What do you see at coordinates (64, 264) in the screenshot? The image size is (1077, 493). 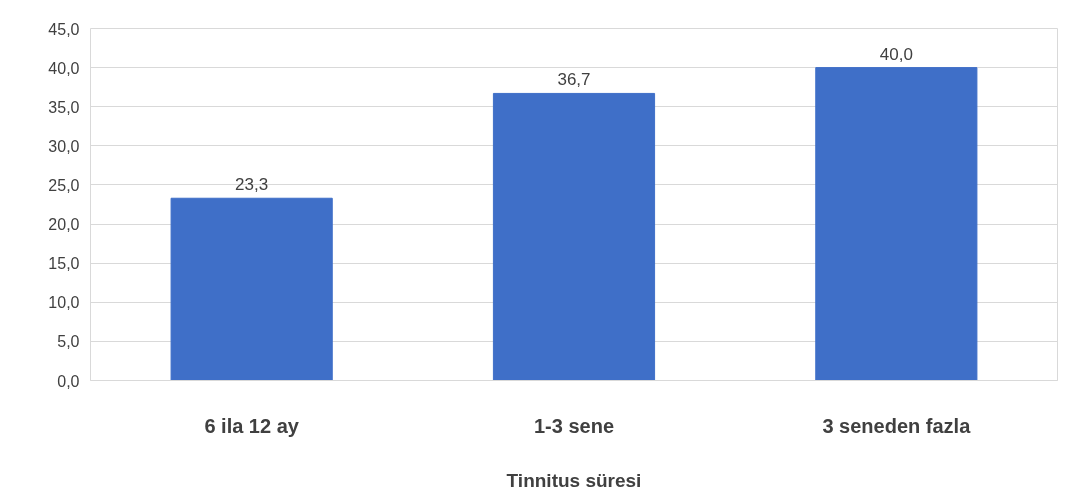 I see `y-tick-label: 15,0` at bounding box center [64, 264].